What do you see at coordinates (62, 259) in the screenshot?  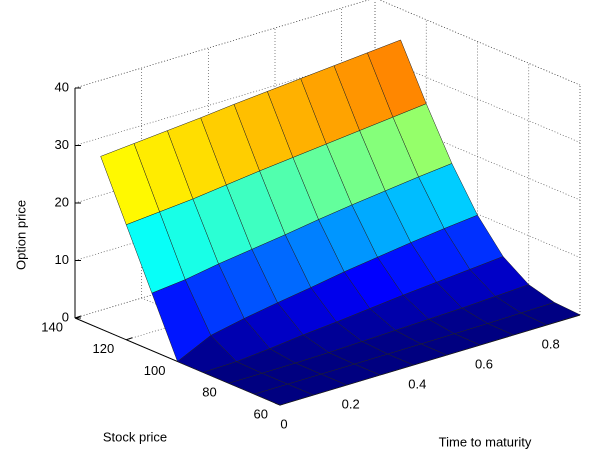 I see `z-tick-label: 10` at bounding box center [62, 259].